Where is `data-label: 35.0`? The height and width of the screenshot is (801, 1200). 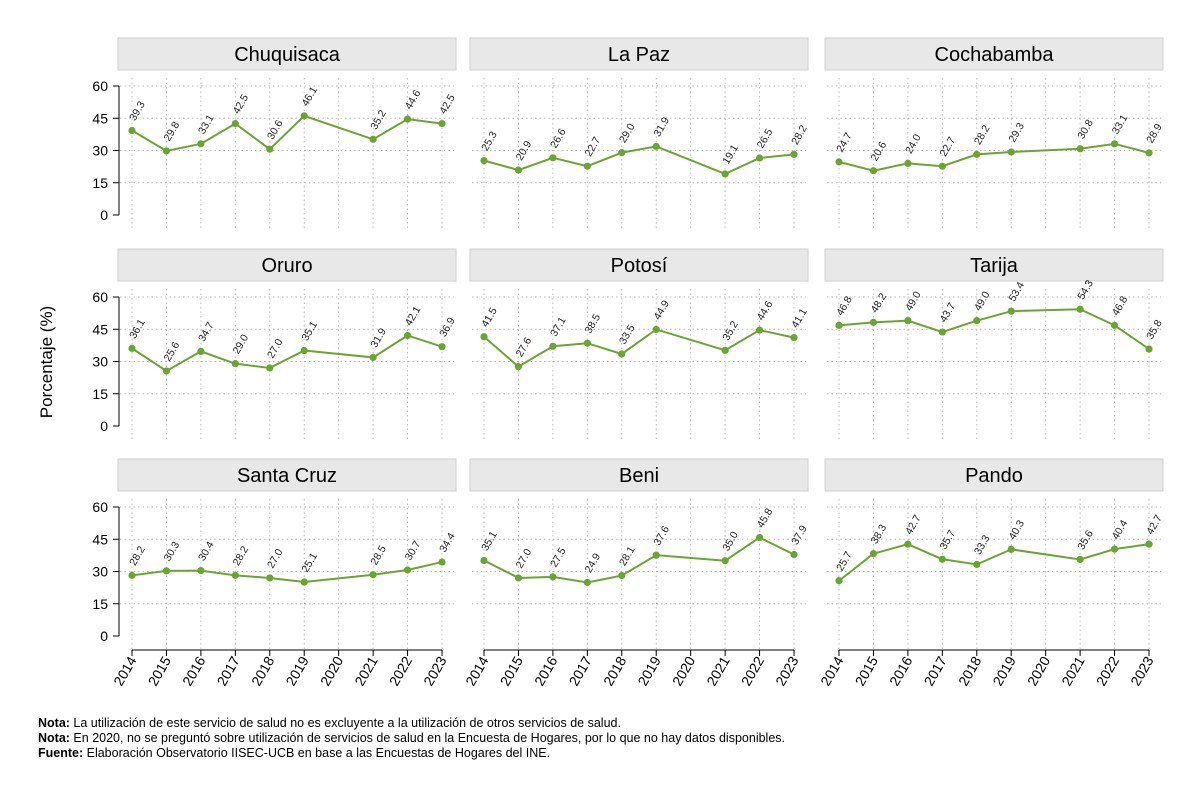 data-label: 35.0 is located at coordinates (730, 541).